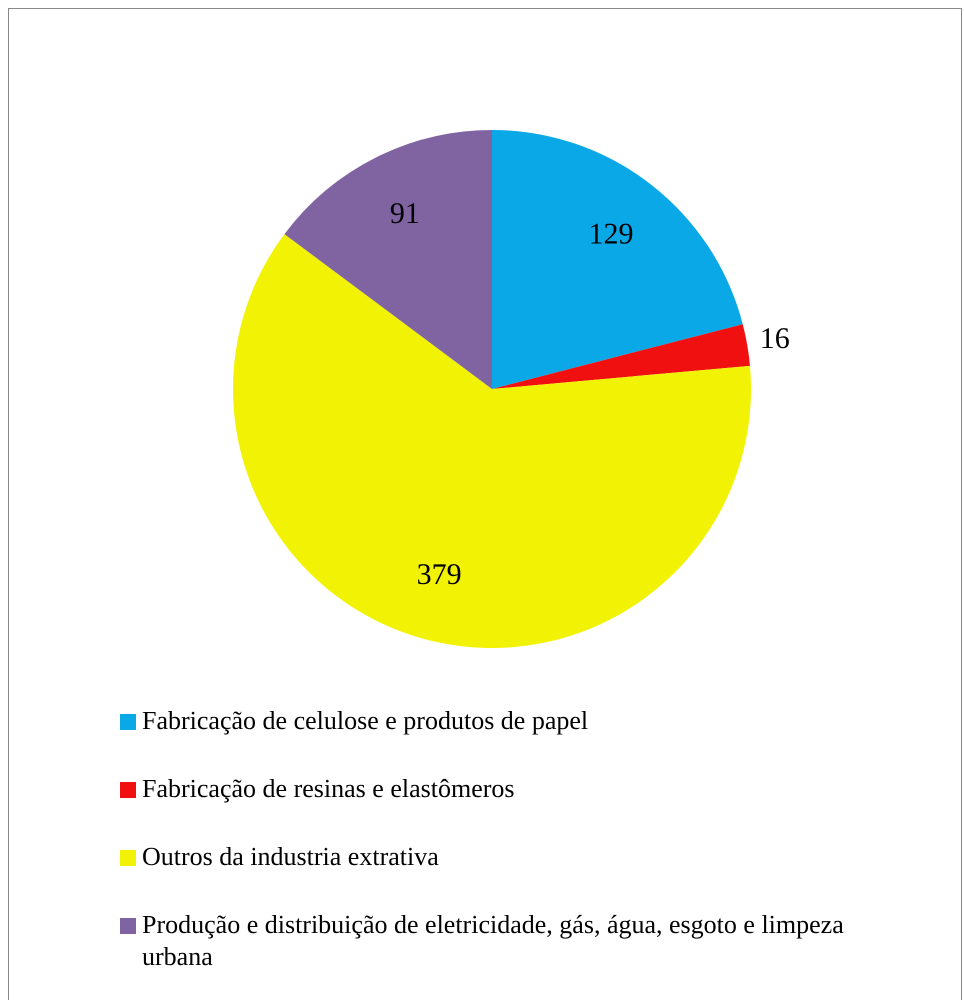 The height and width of the screenshot is (1000, 964). What do you see at coordinates (290, 857) in the screenshot?
I see `legend-label: Outros da industria extrativa` at bounding box center [290, 857].